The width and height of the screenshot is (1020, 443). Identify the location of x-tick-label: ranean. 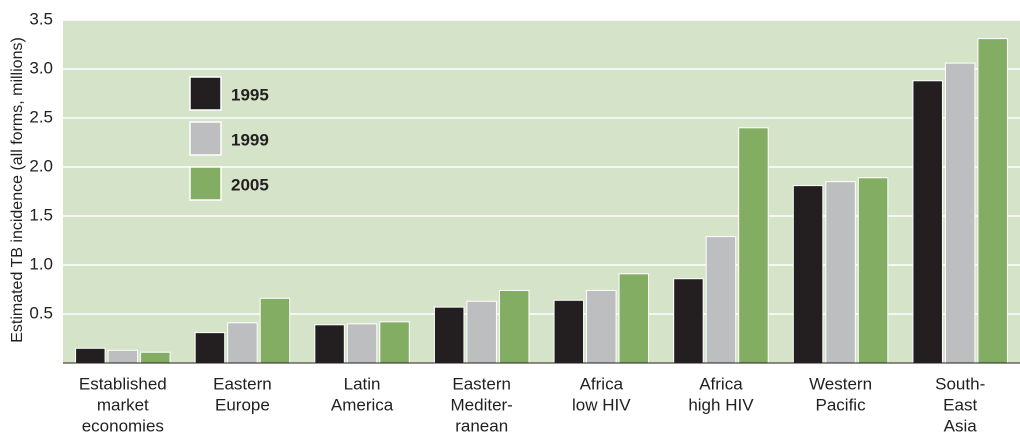
(481, 425).